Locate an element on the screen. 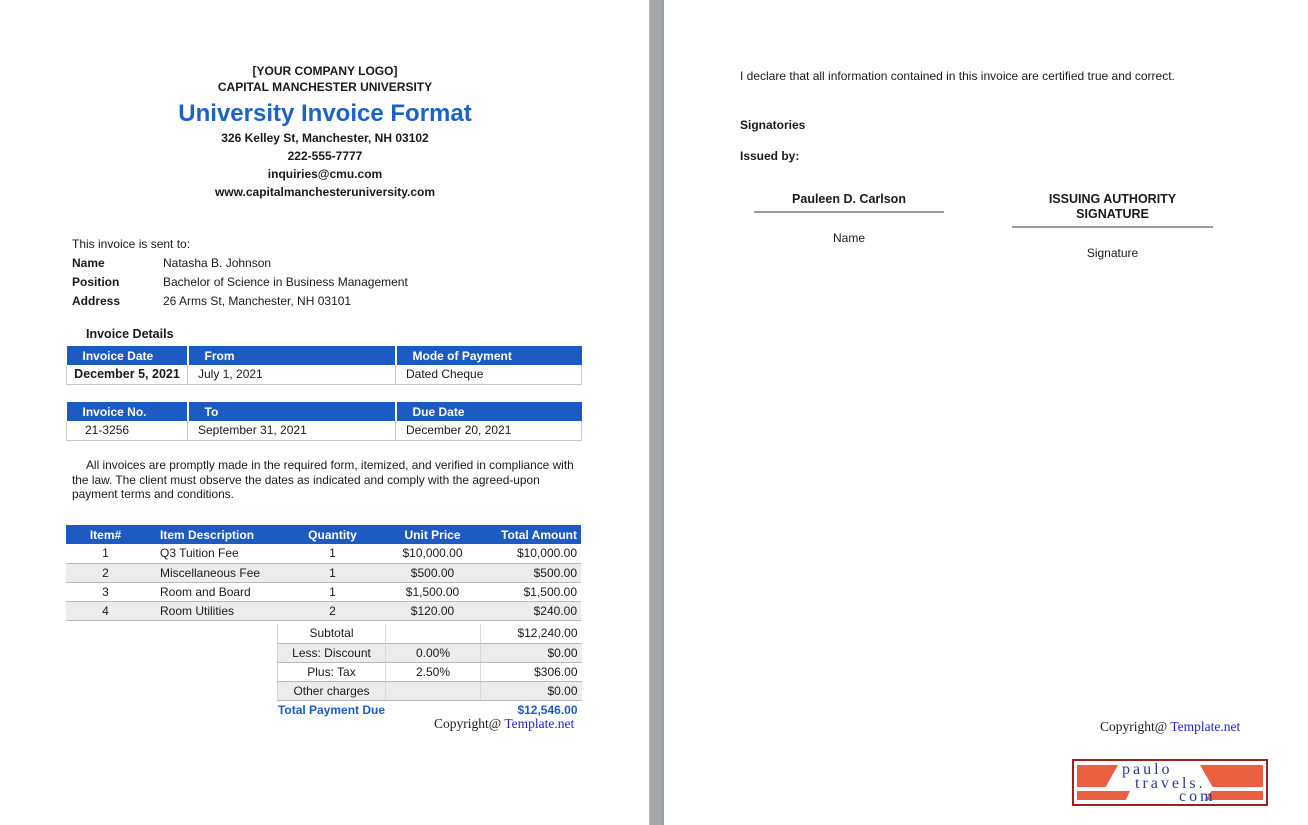 The height and width of the screenshot is (825, 1308). tax-pct: 2.50% is located at coordinates (433, 672).